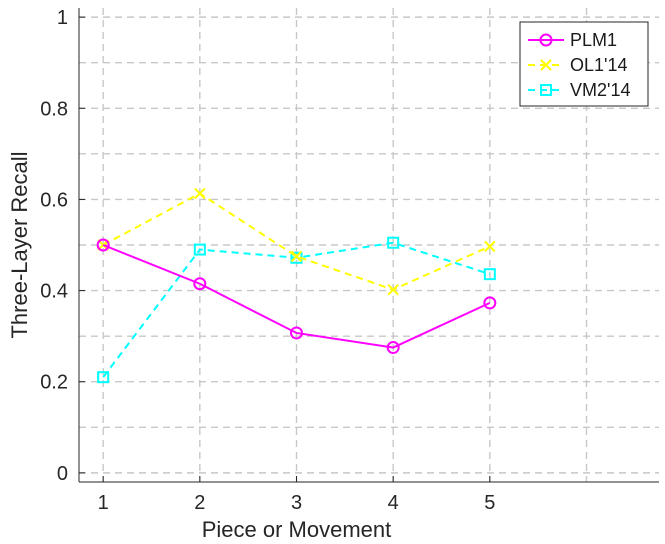 The height and width of the screenshot is (544, 665). Describe the element at coordinates (297, 529) in the screenshot. I see `x-axis-label: Piece or Movement` at that location.